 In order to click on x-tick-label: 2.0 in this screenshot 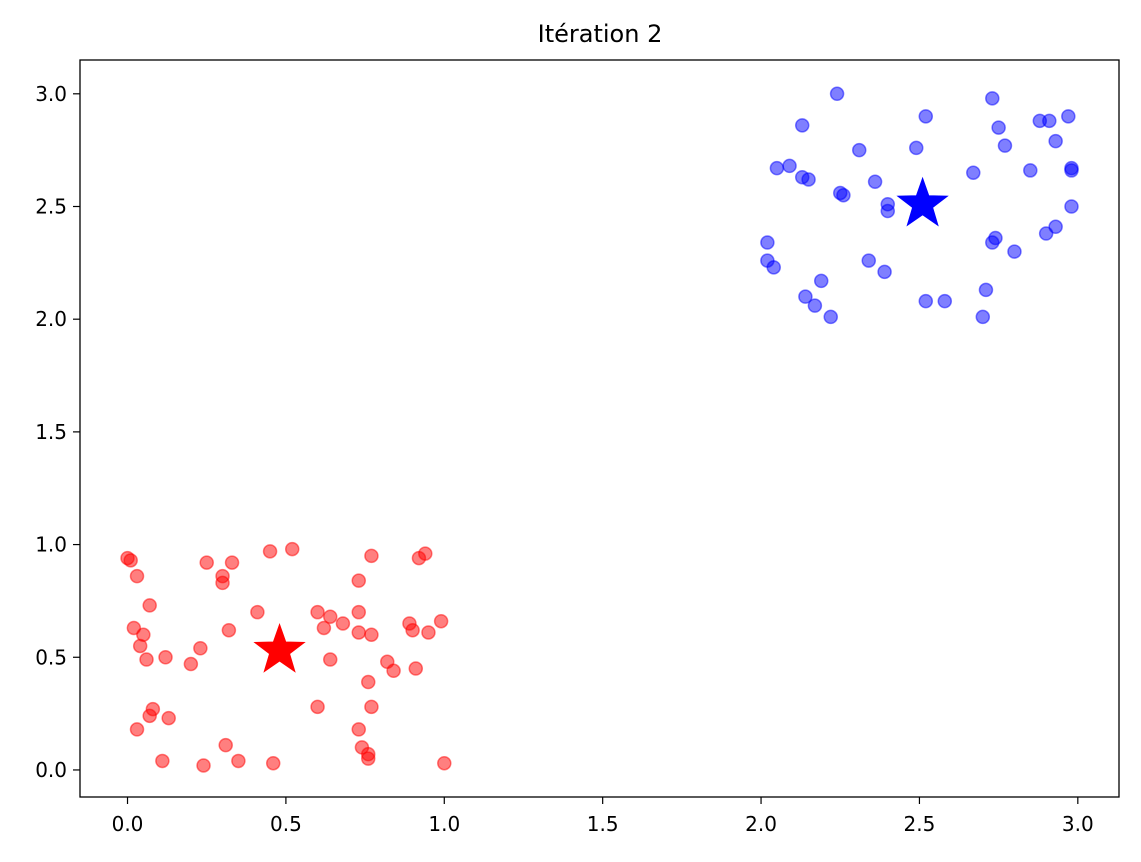, I will do `click(761, 824)`.